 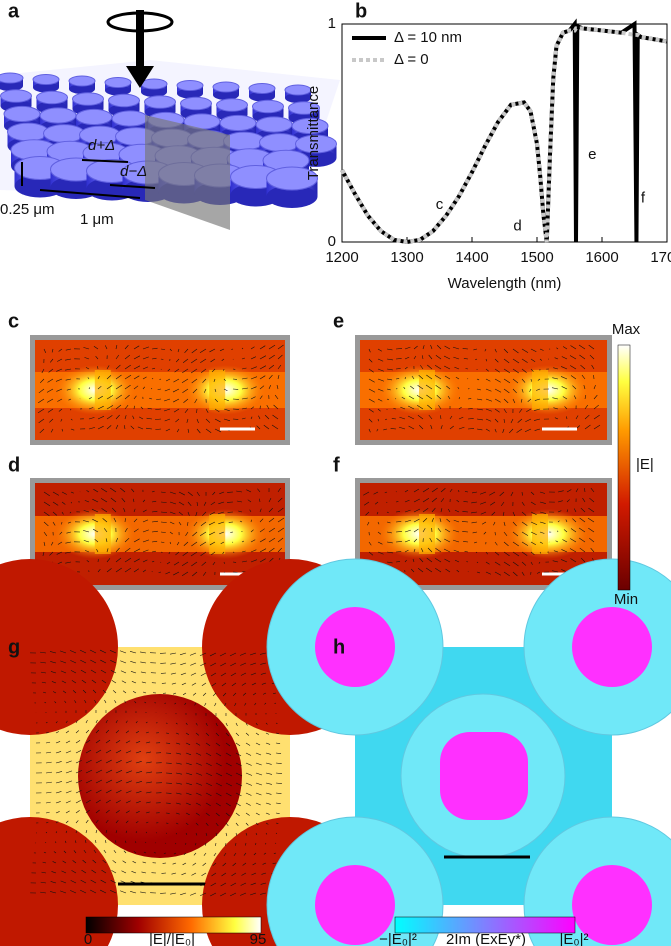 What do you see at coordinates (428, 37) in the screenshot?
I see `legend-label: Δ = 10 nm` at bounding box center [428, 37].